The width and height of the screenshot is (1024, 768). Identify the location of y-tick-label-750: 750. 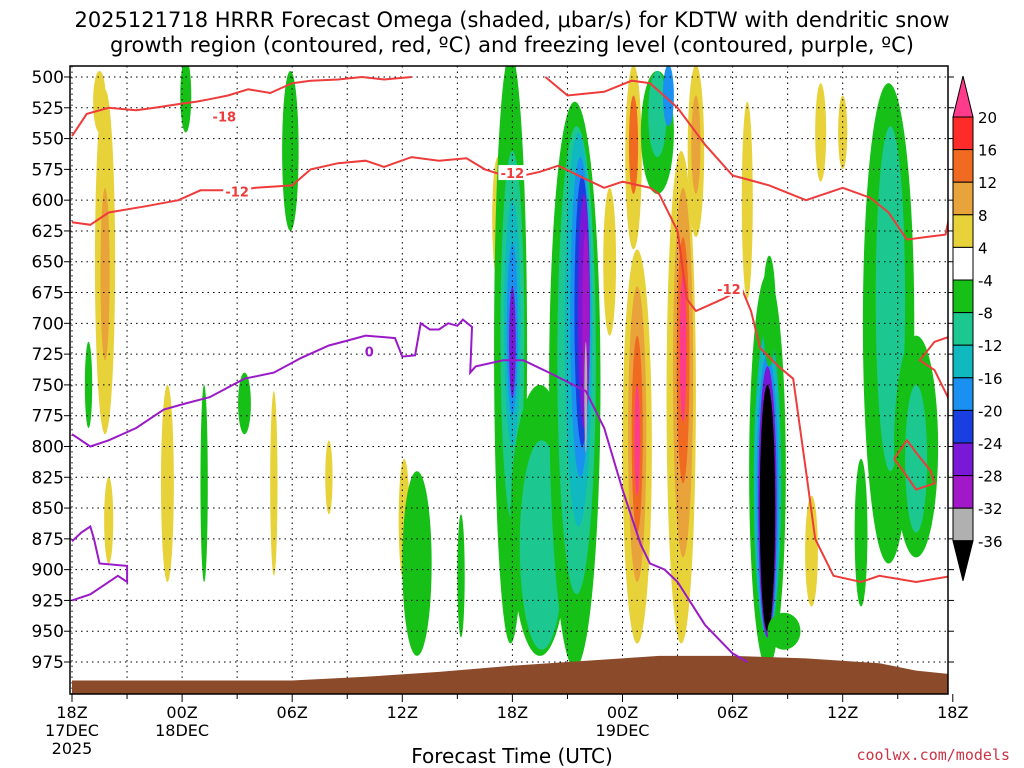
(48, 386).